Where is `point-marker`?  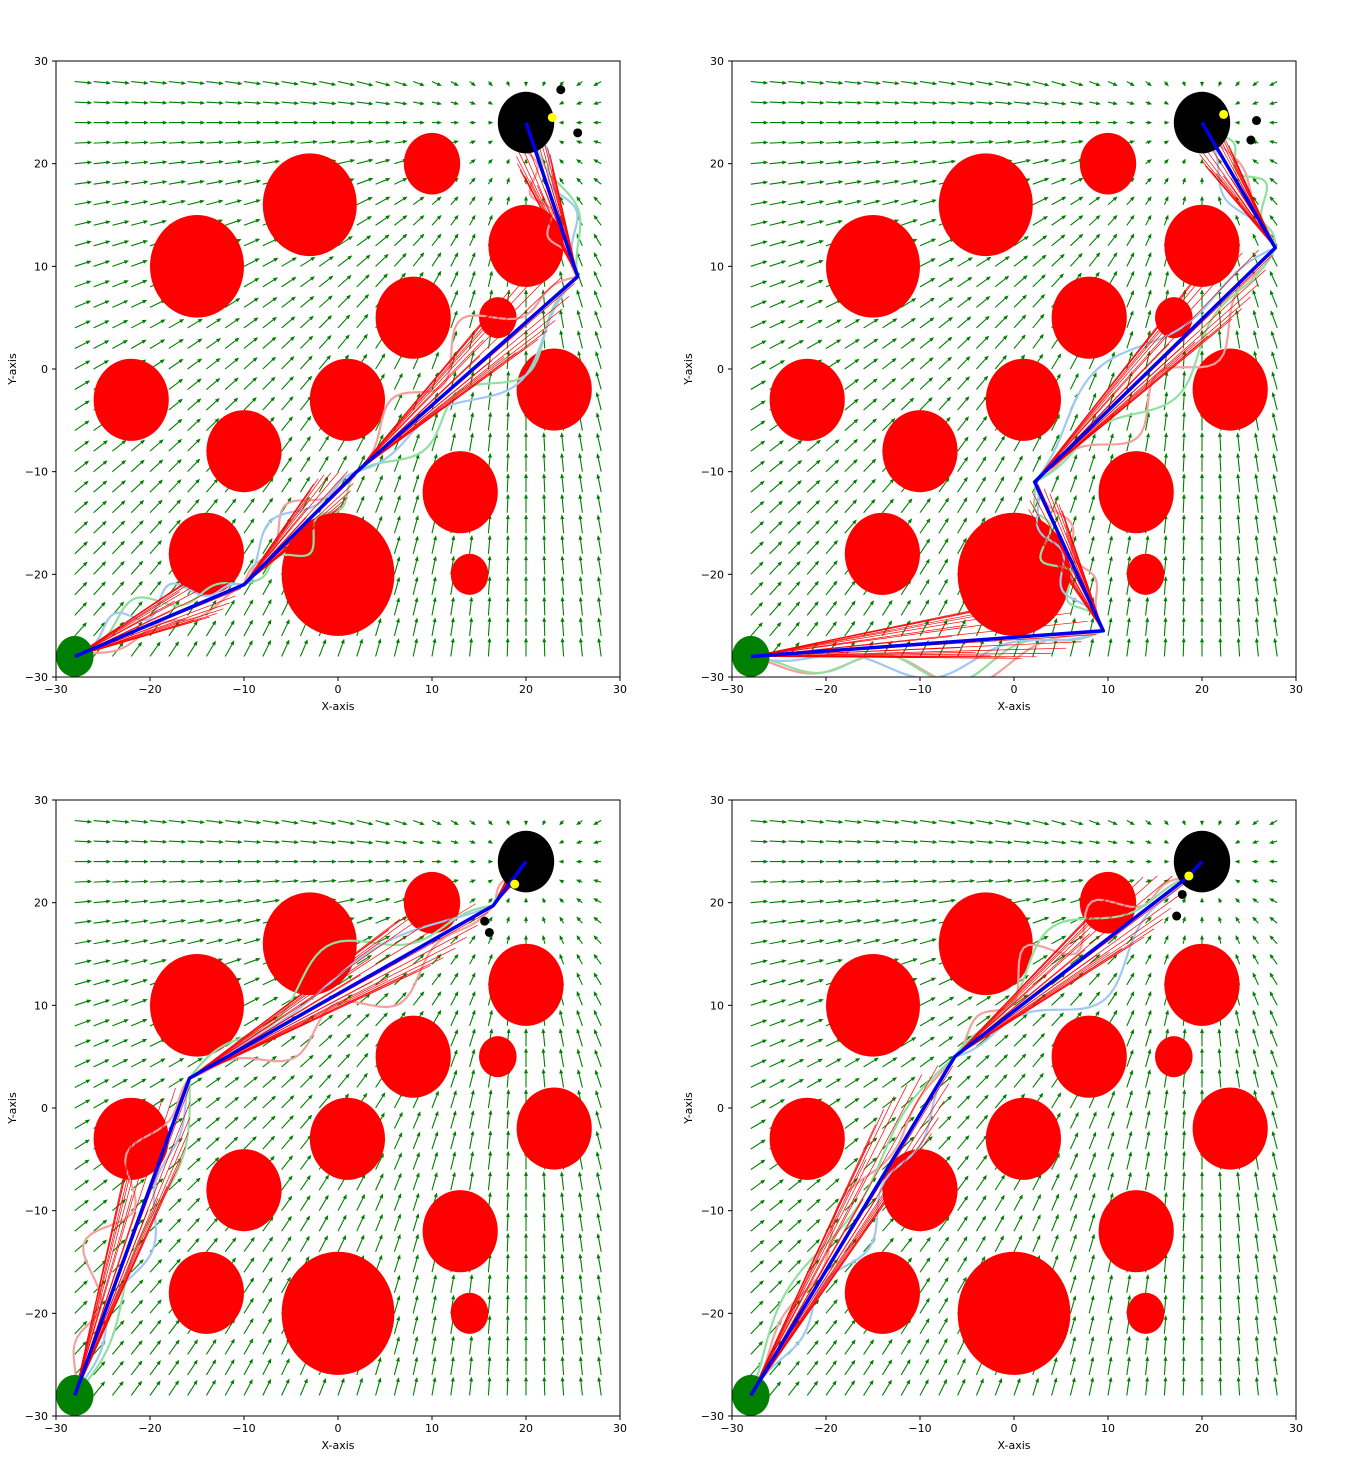 point-marker is located at coordinates (1224, 114).